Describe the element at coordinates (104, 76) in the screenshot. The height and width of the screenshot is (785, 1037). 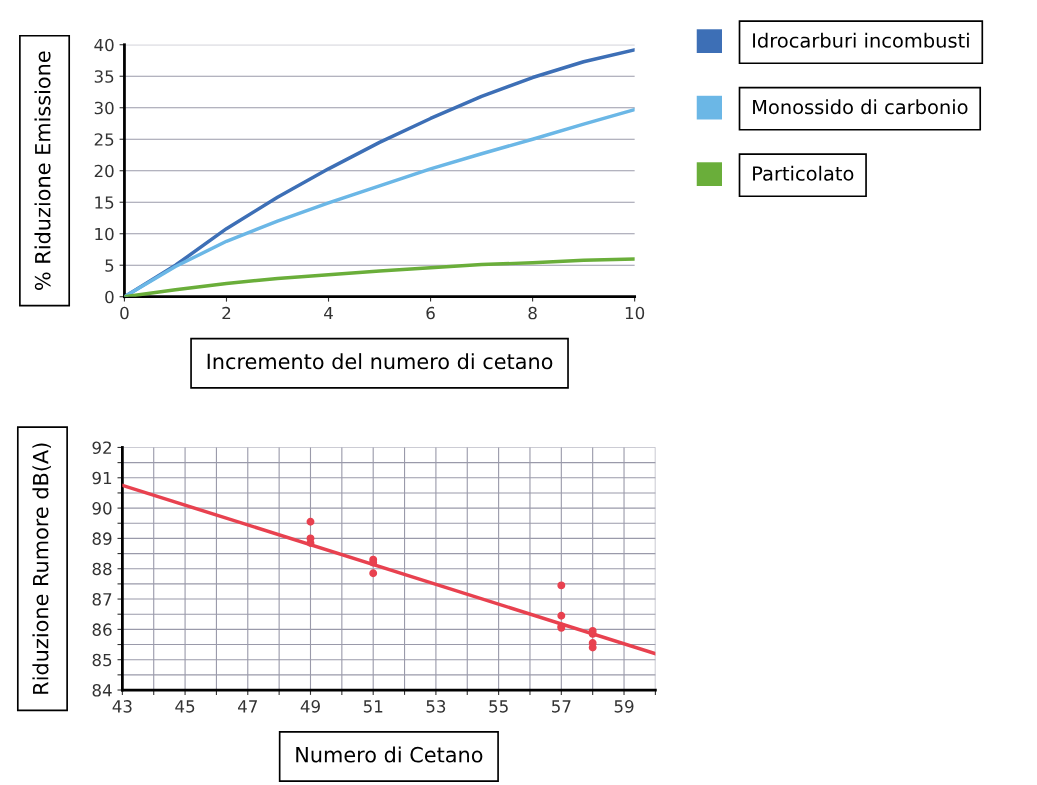
I see `y-tick-label: 35` at that location.